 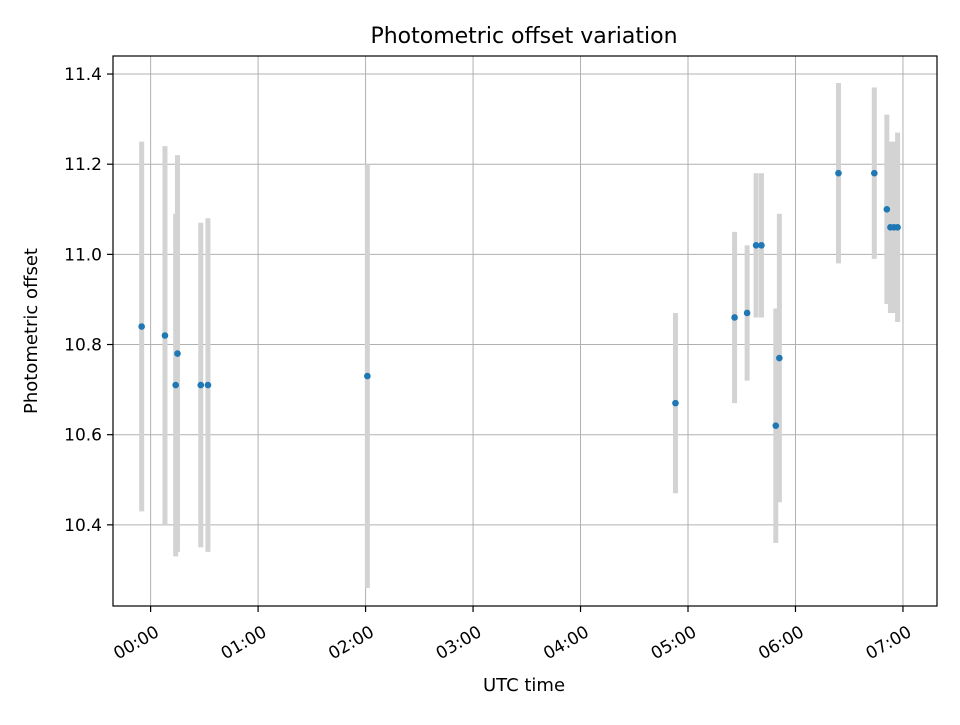 What do you see at coordinates (31, 331) in the screenshot?
I see `y-axis-label: Photometric offset` at bounding box center [31, 331].